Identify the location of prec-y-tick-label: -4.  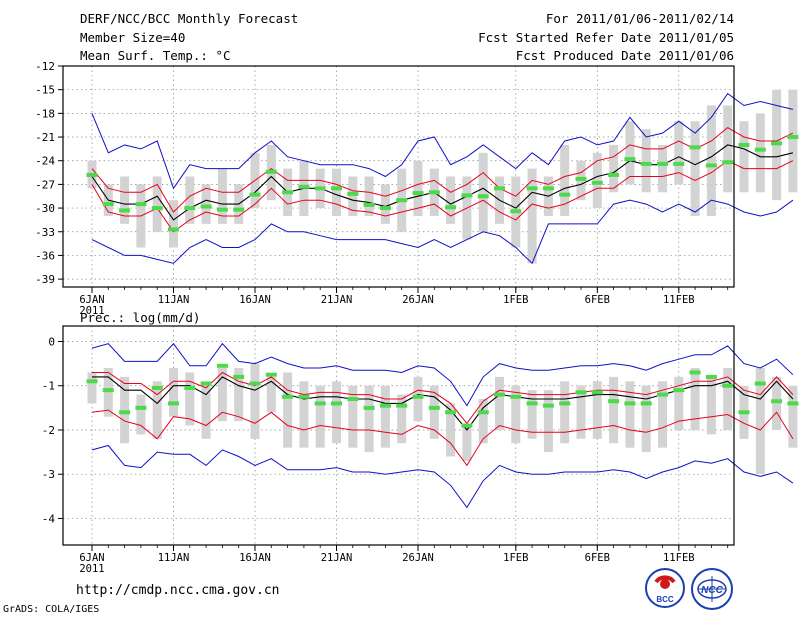
(49, 518).